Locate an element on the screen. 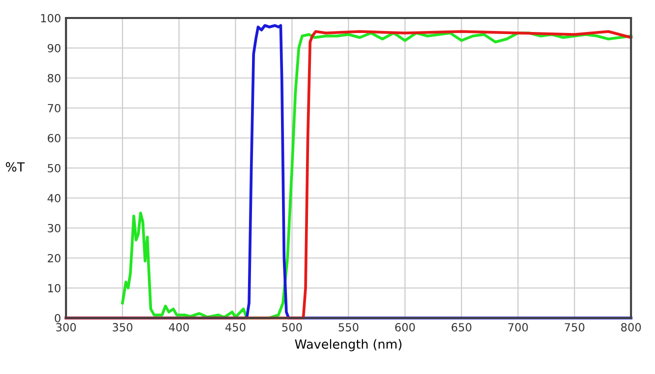 This screenshot has width=655, height=374. x-tick-label: 800 is located at coordinates (631, 327).